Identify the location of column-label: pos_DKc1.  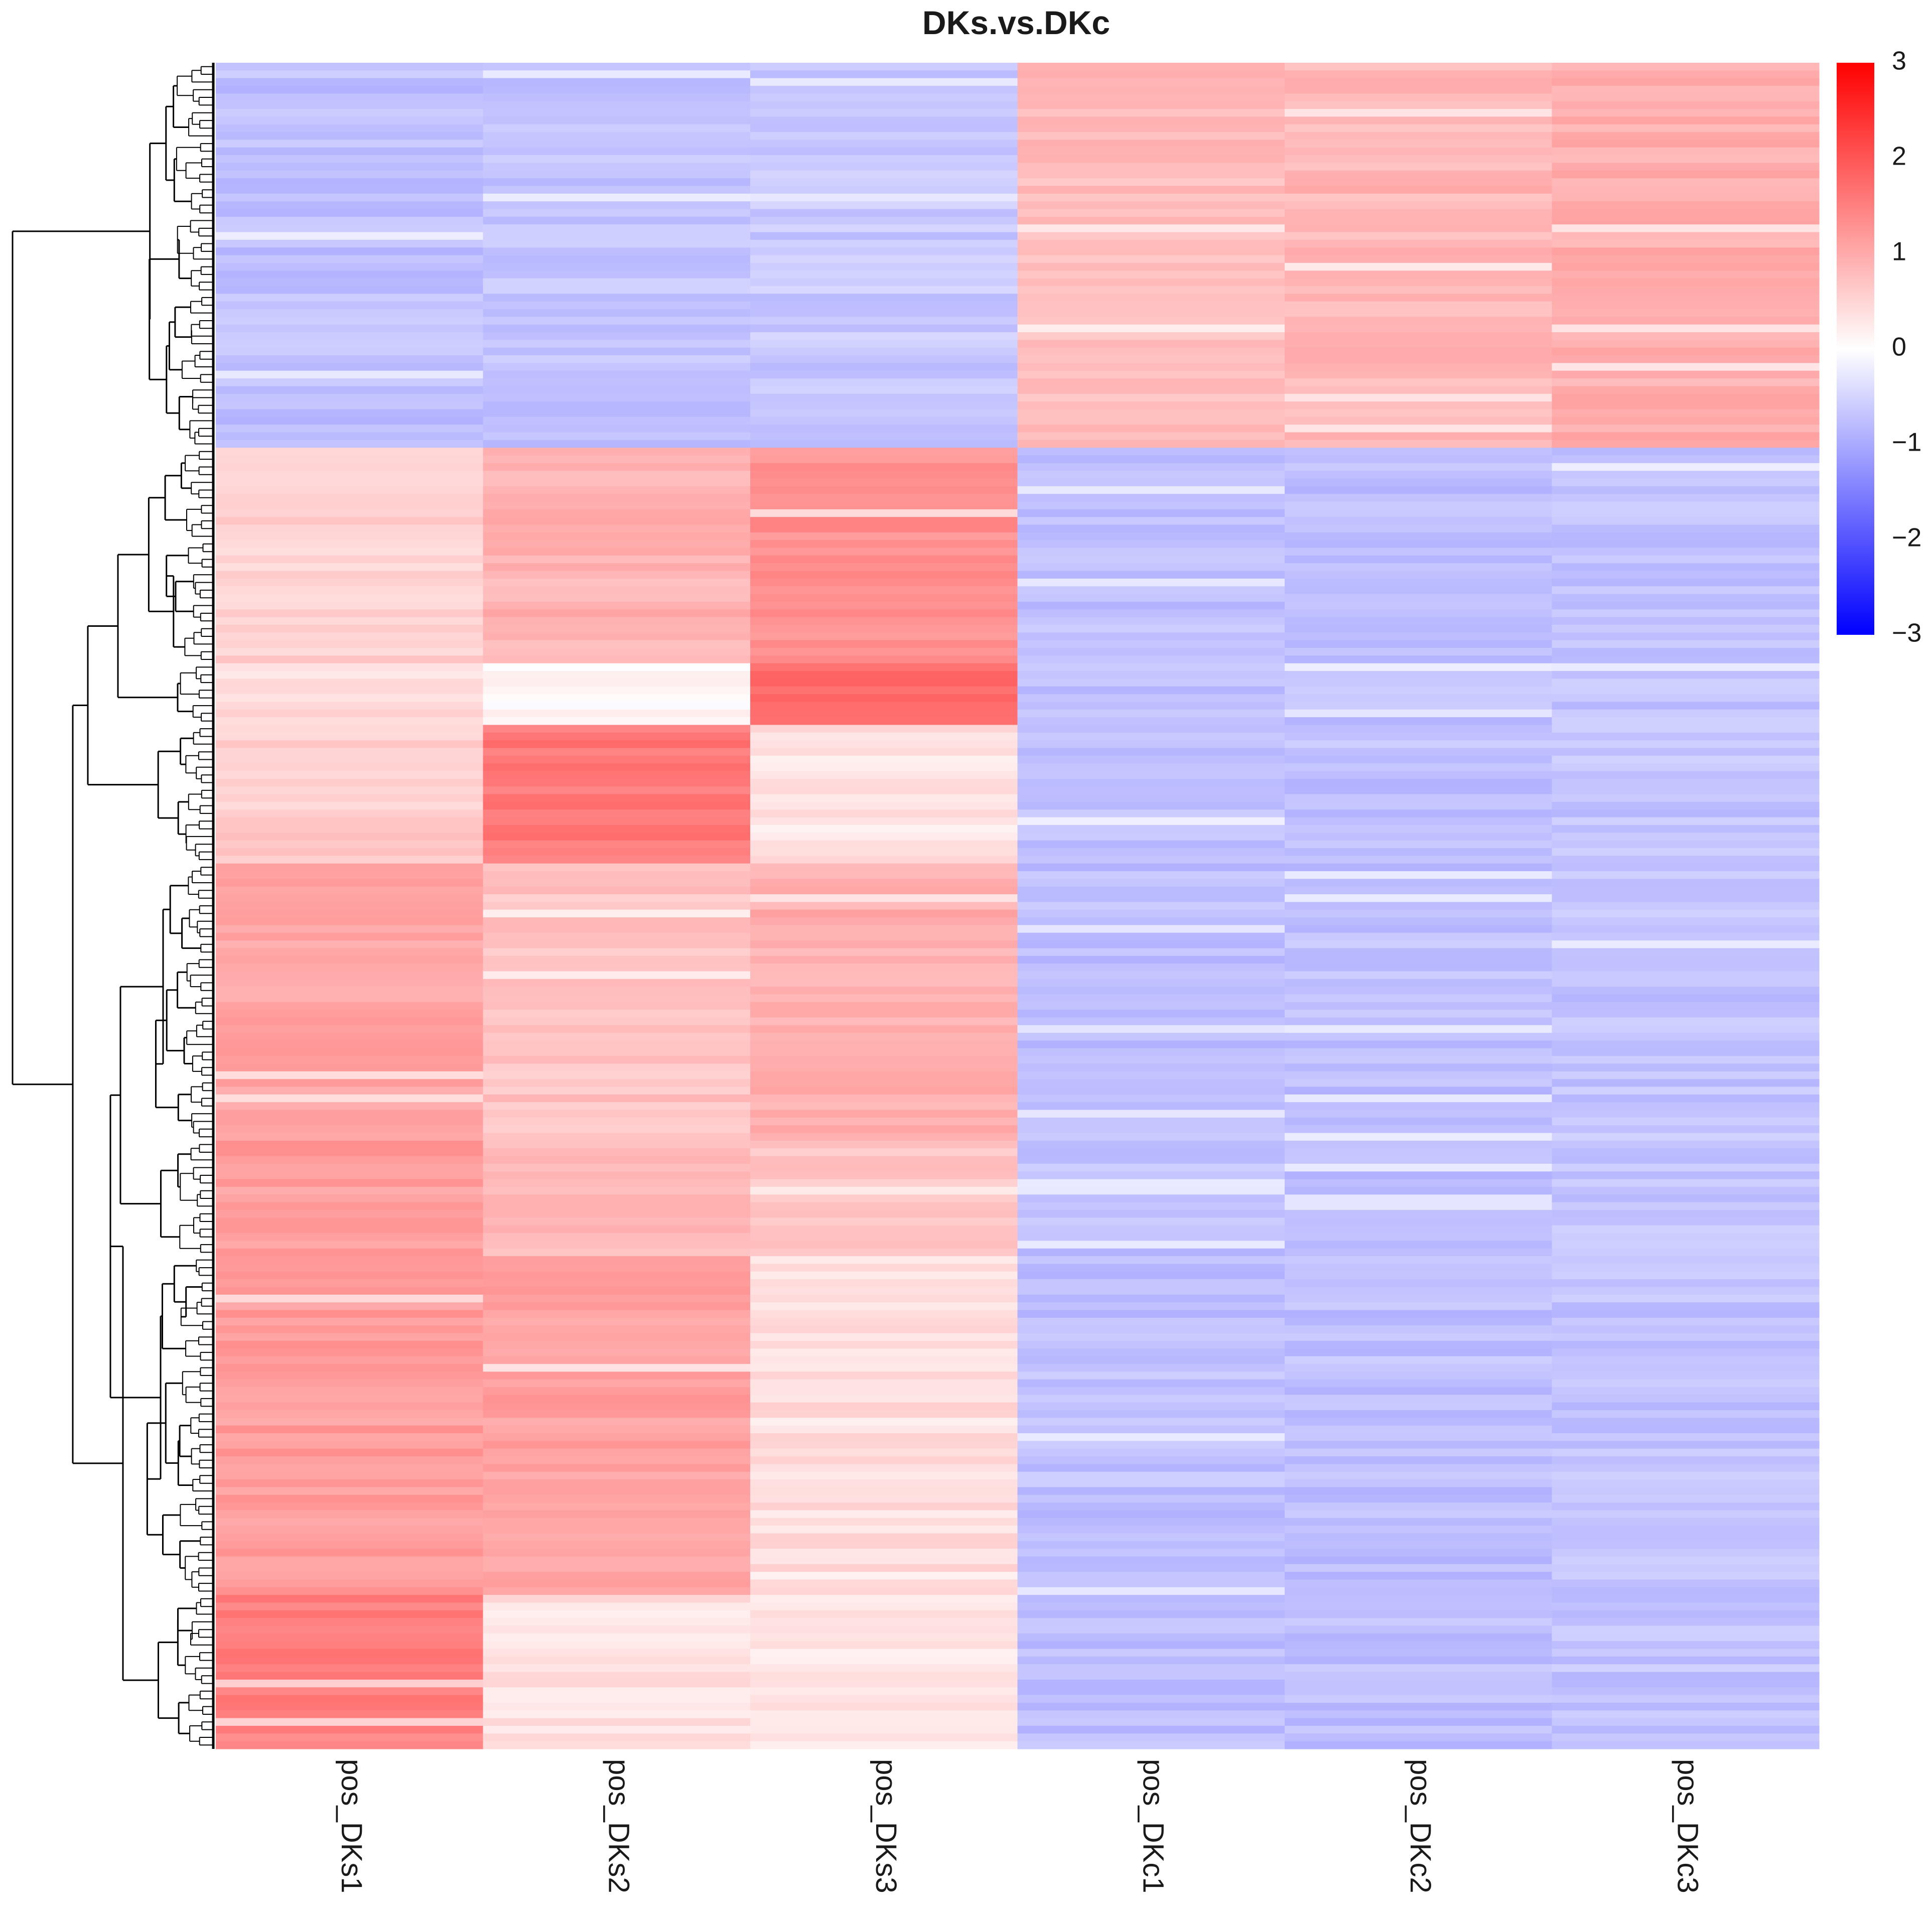
(1153, 1826).